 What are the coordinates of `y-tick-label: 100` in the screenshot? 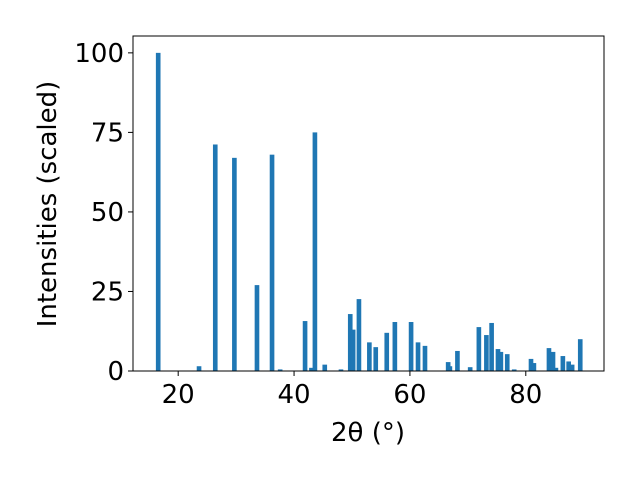 It's located at (99, 54).